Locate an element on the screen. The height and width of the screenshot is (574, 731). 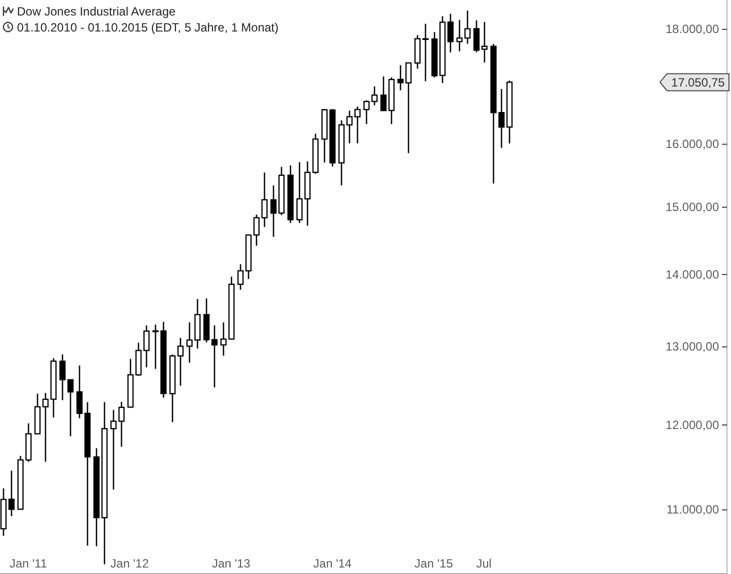
y-tick-label: 18.000,00 is located at coordinates (693, 29).